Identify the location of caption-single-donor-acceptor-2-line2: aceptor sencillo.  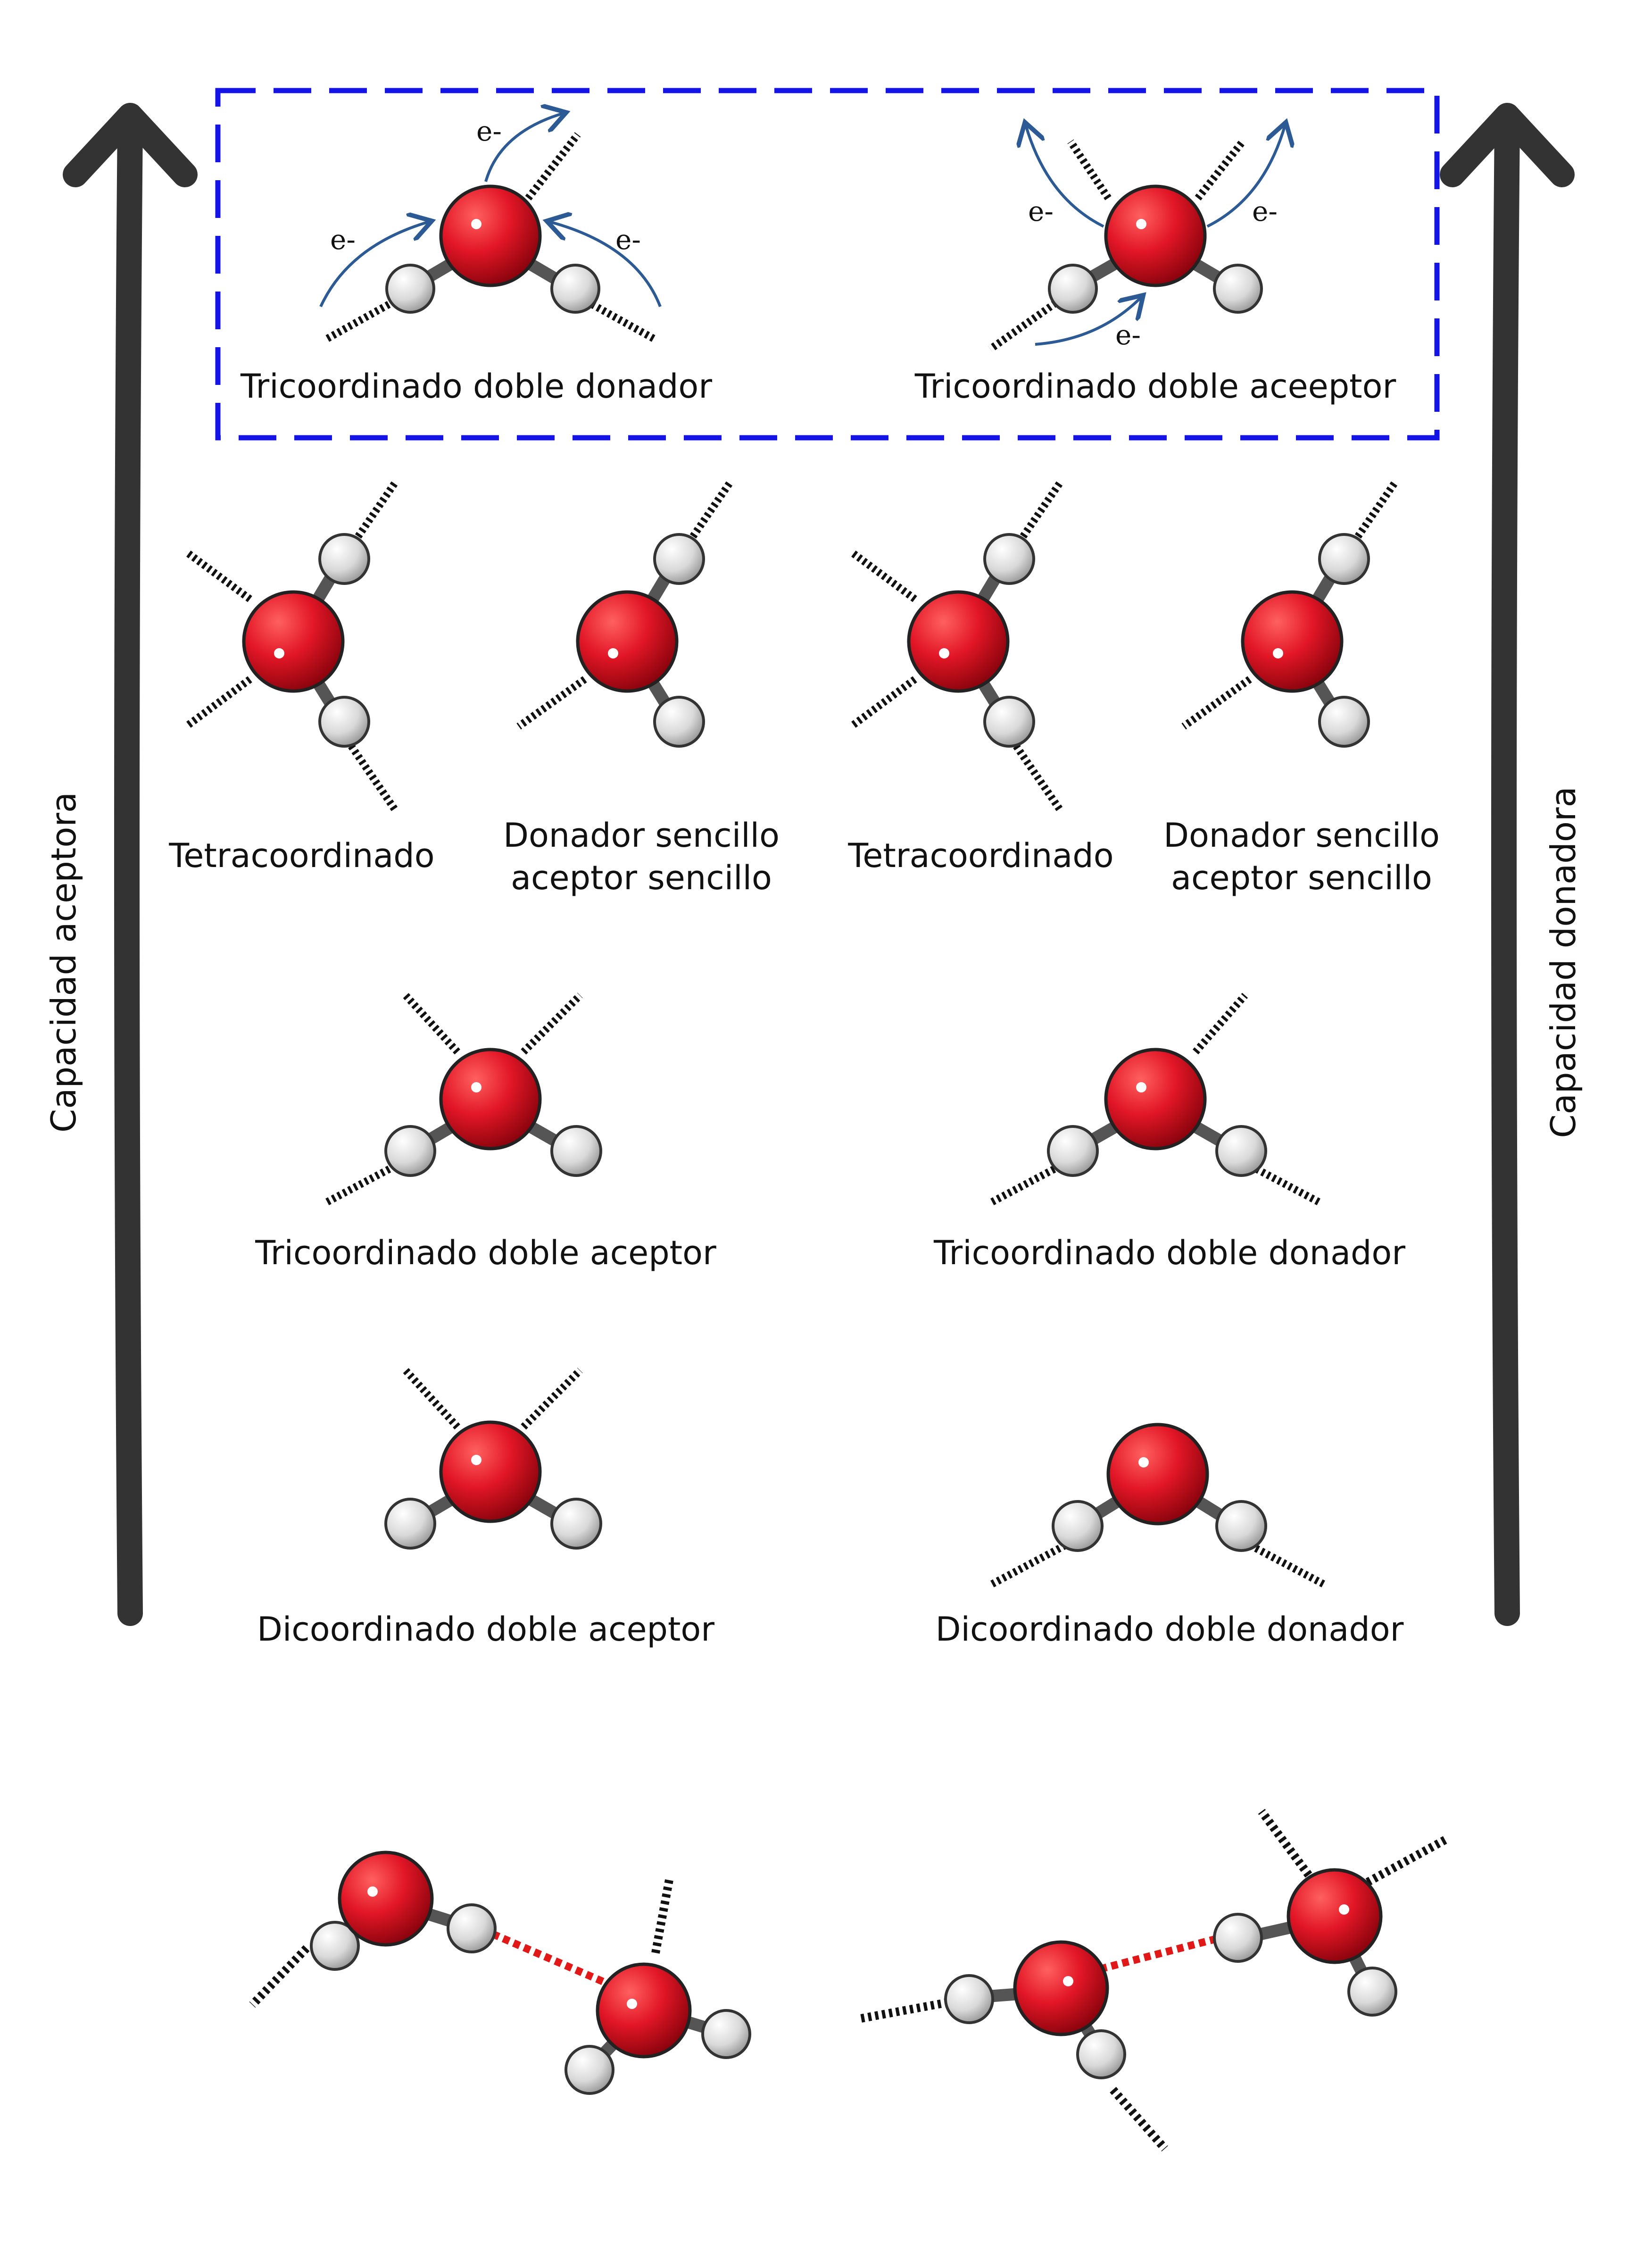
(1302, 878).